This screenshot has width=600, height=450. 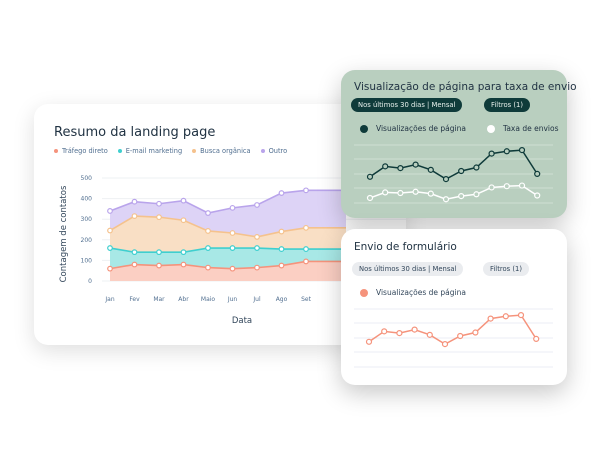 I want to click on y-tick-label: 300, so click(x=87, y=219).